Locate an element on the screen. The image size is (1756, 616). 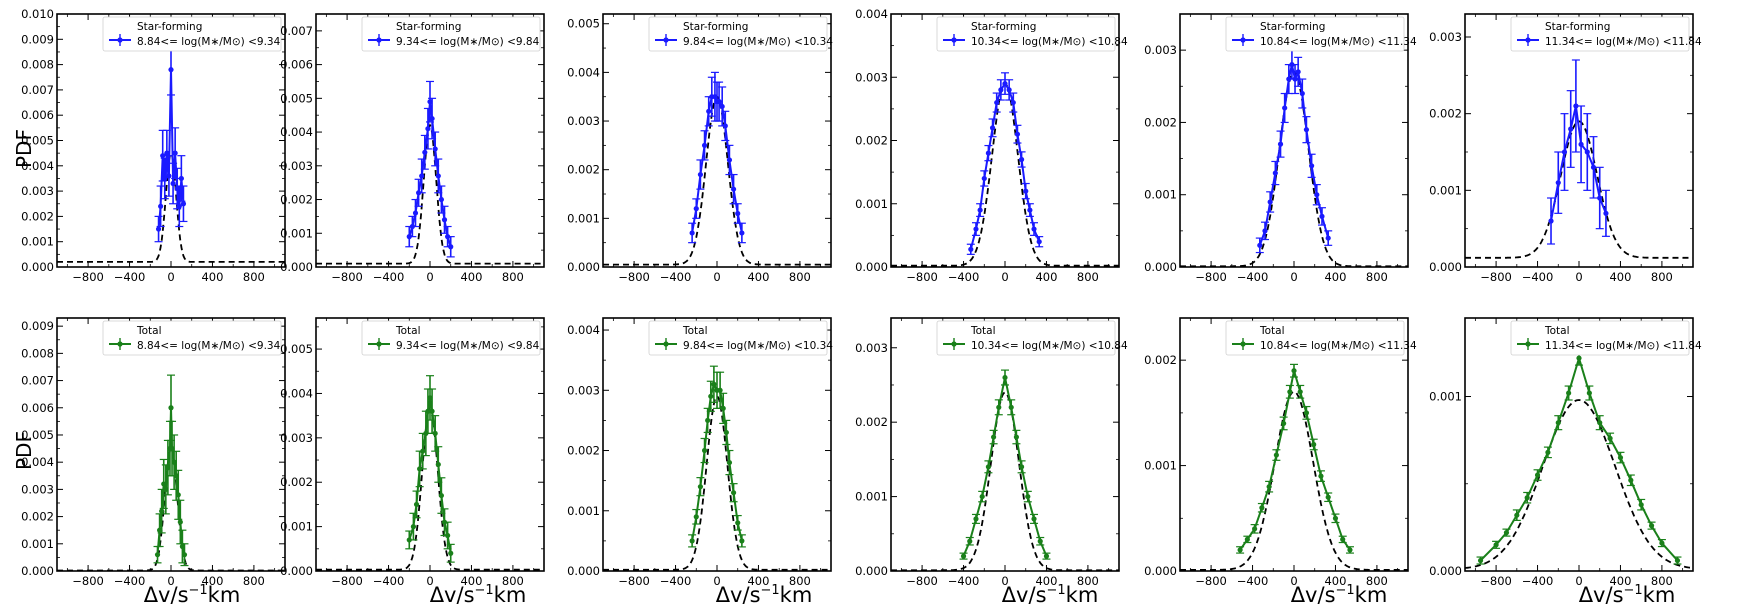
ytick-label: 0.010 is located at coordinates (37, 14).